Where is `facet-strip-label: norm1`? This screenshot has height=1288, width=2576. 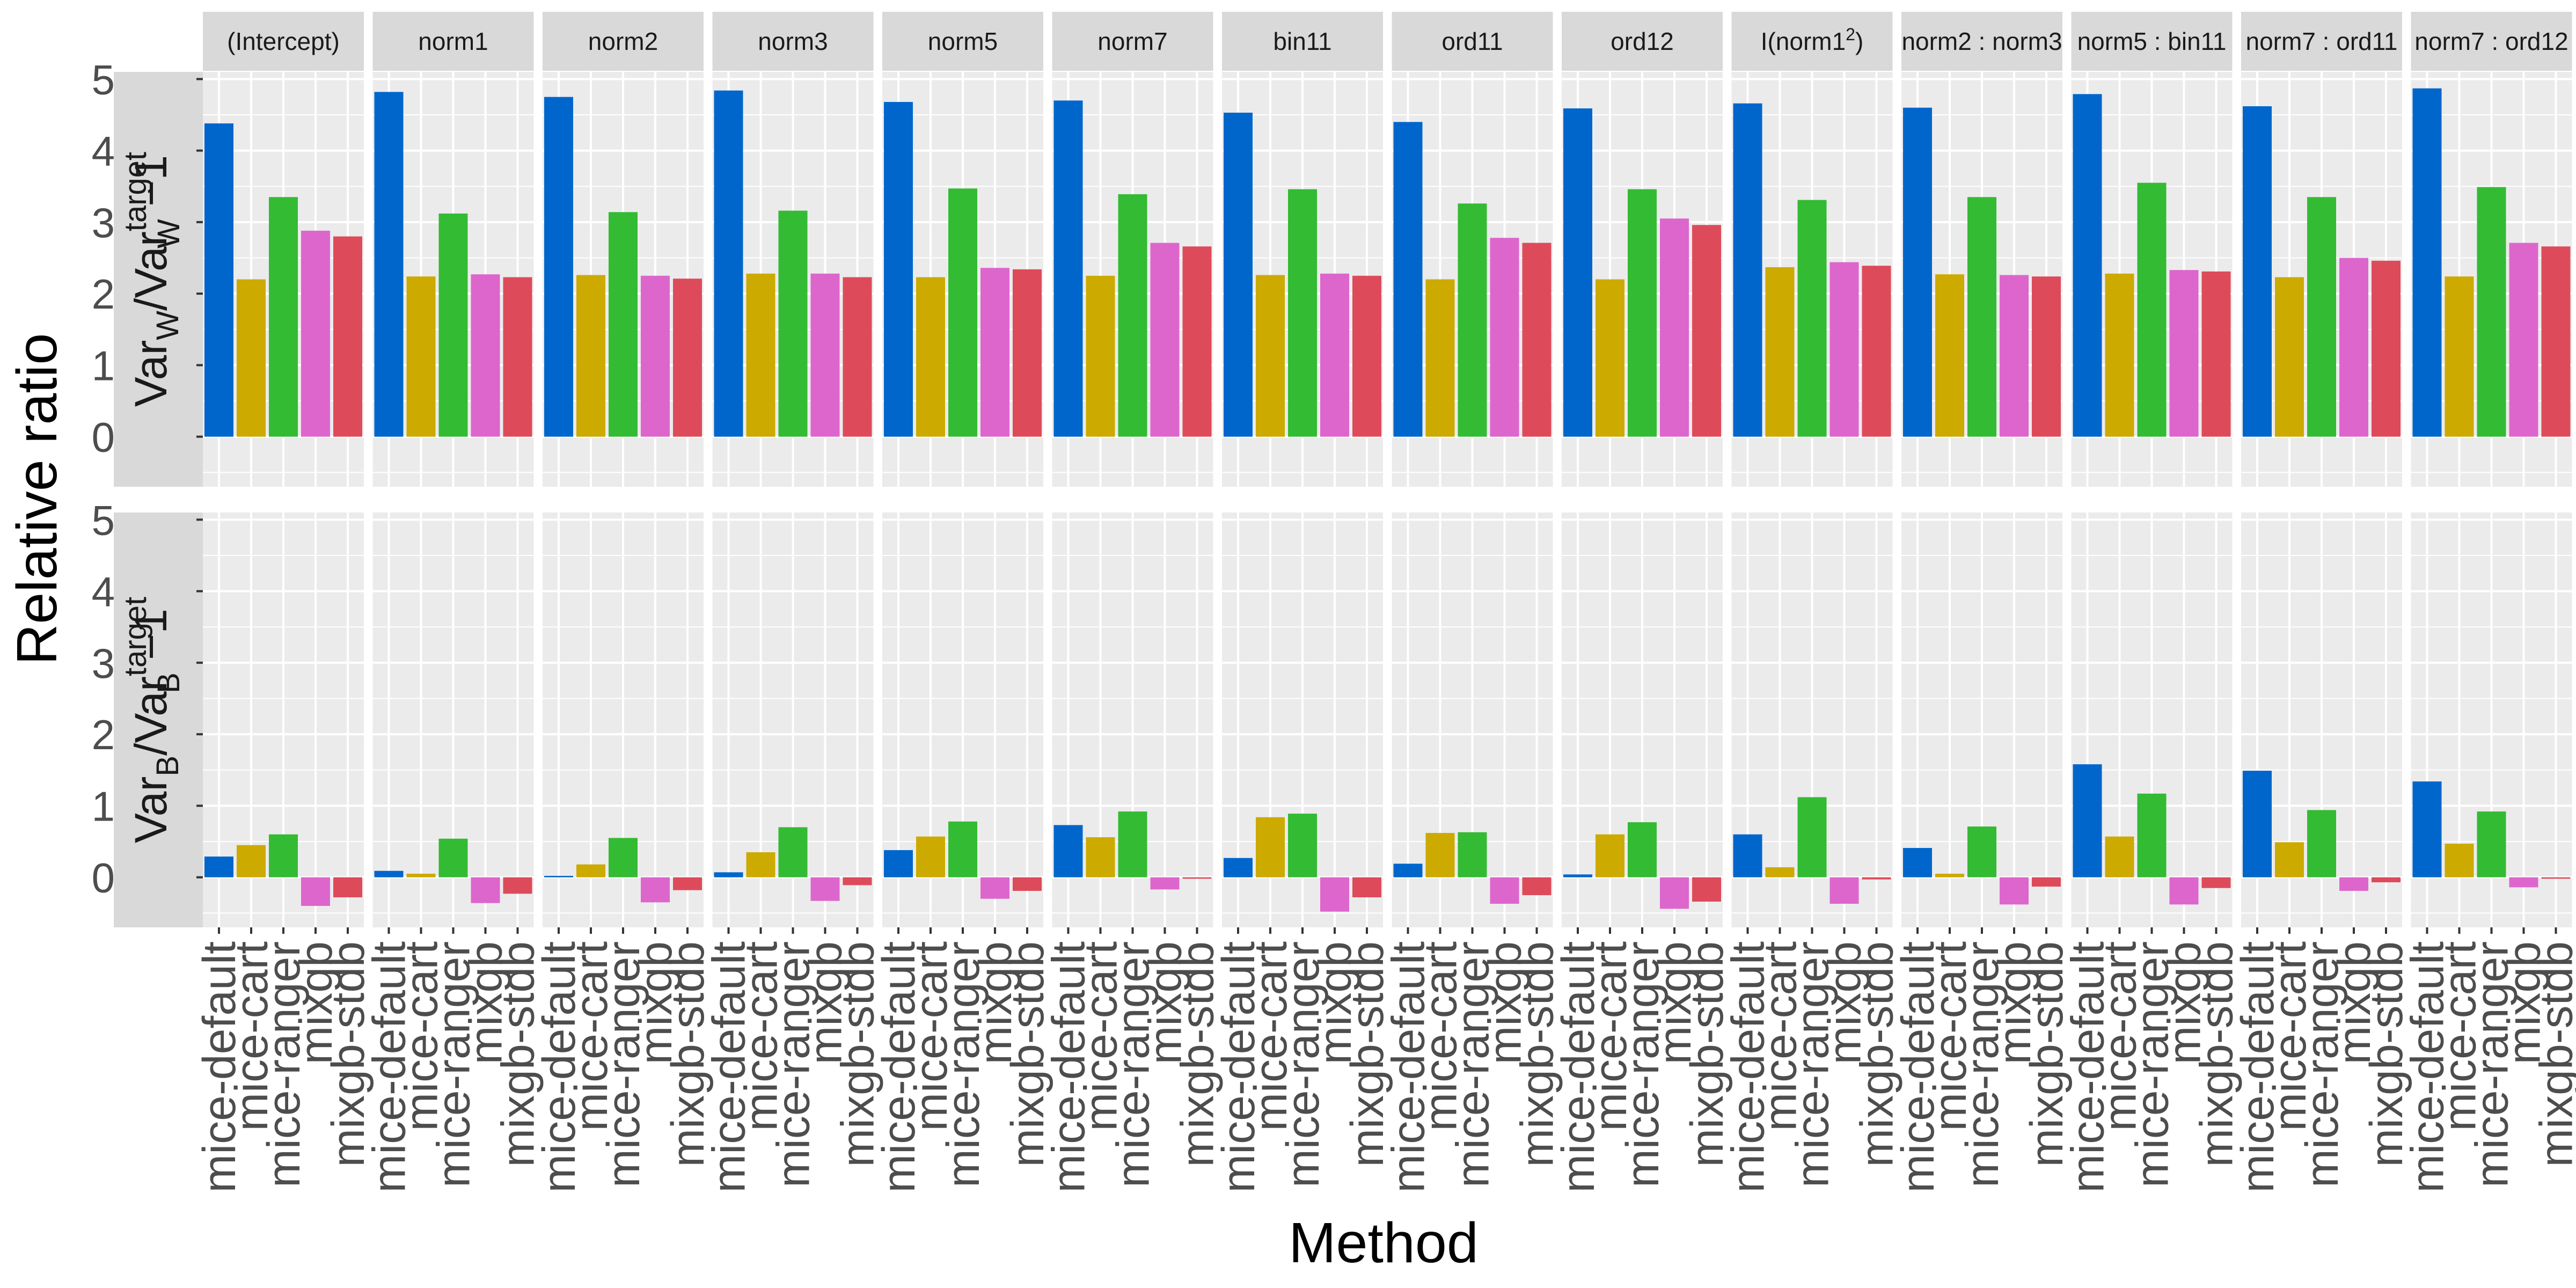
facet-strip-label: norm1 is located at coordinates (453, 41).